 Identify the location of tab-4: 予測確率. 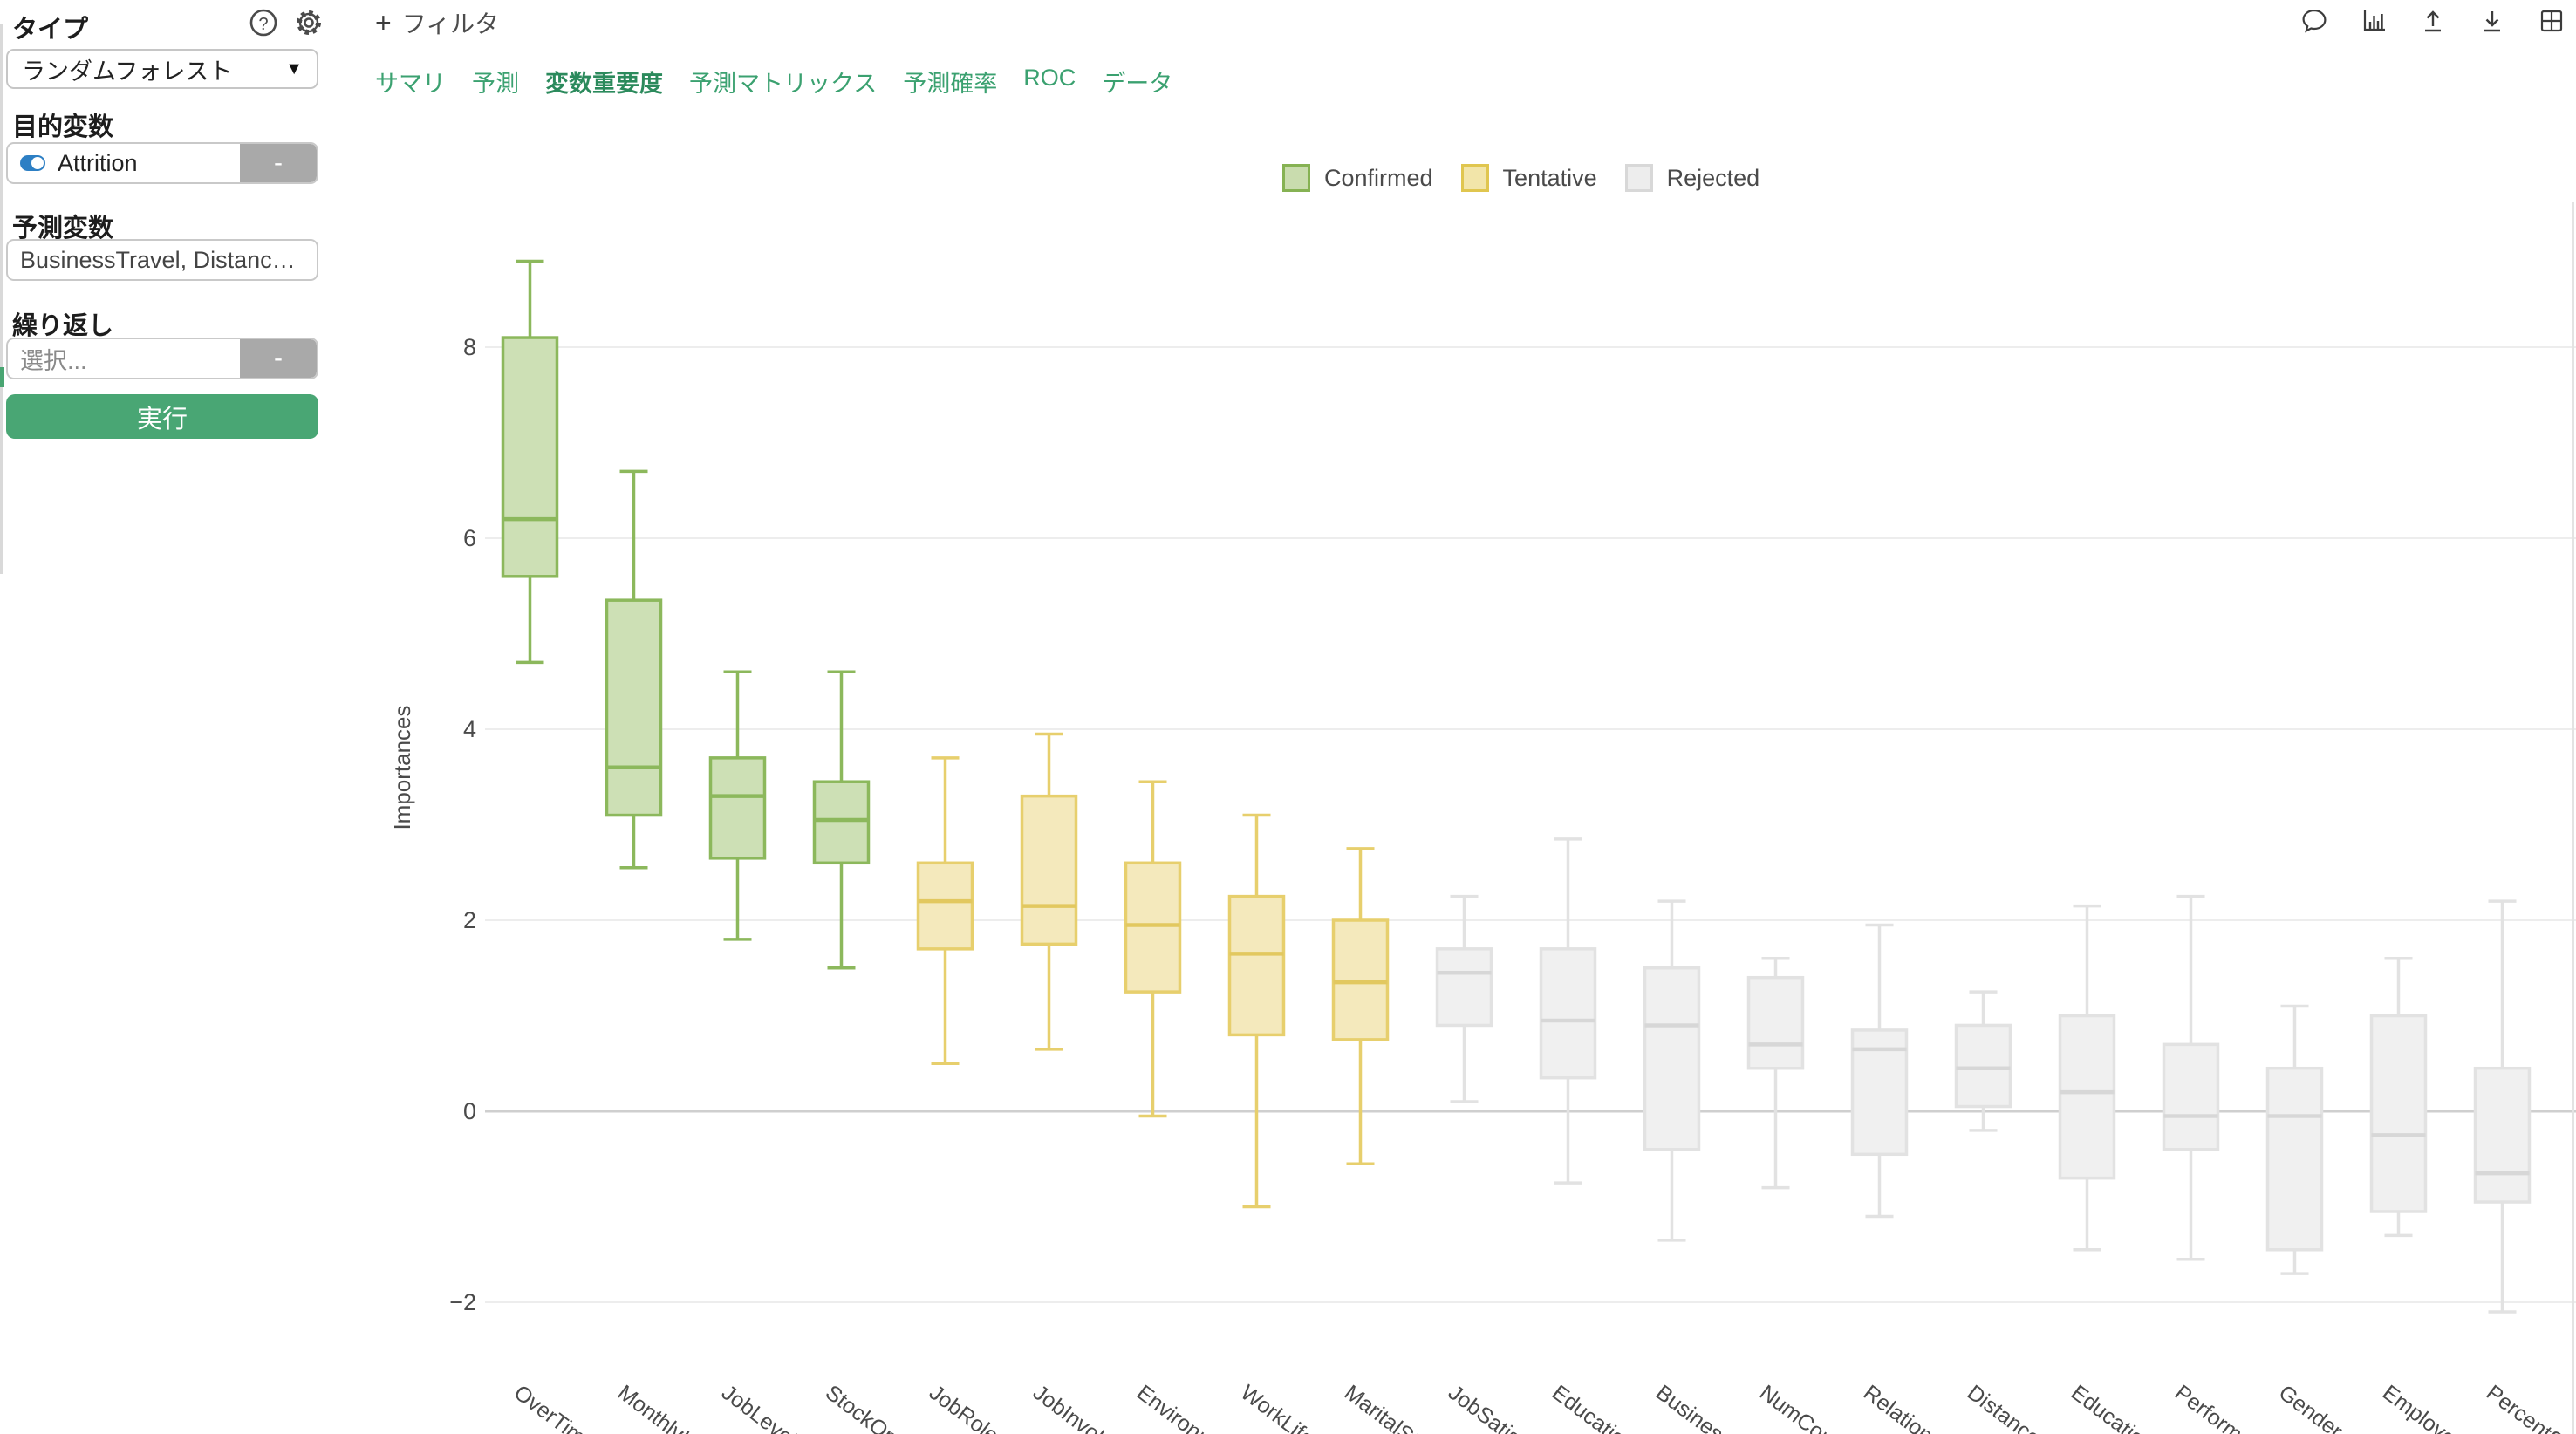
(951, 84).